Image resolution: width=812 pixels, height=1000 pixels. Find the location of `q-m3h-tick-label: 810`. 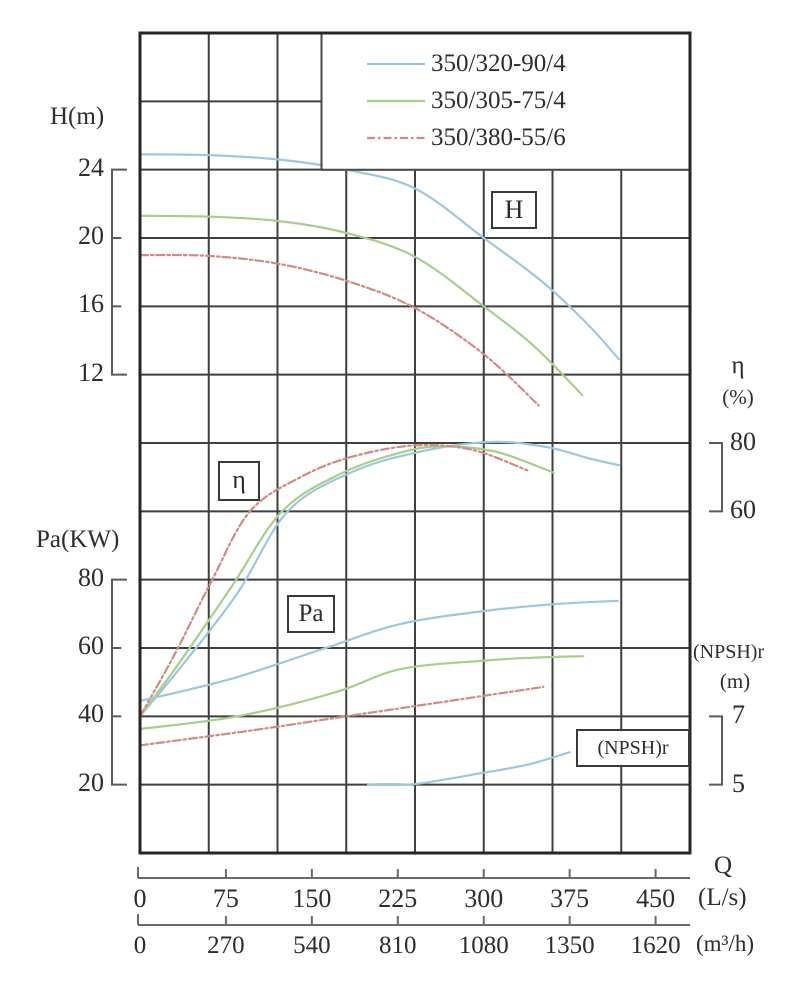

q-m3h-tick-label: 810 is located at coordinates (398, 945).